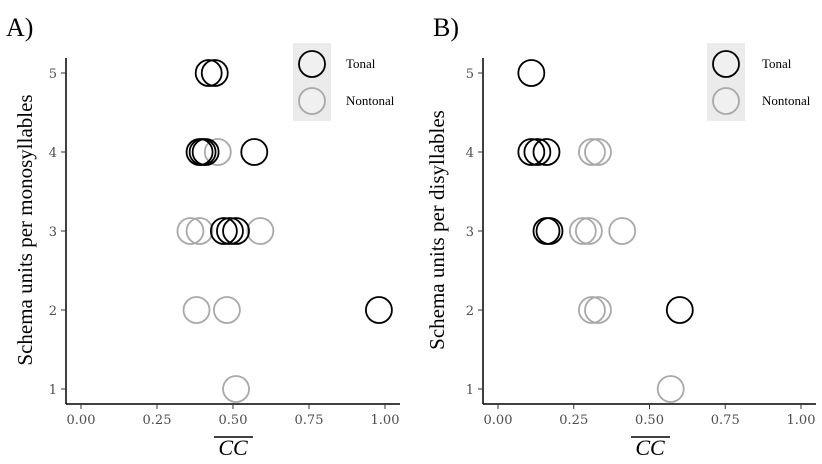 Image resolution: width=822 pixels, height=464 pixels. Describe the element at coordinates (777, 63) in the screenshot. I see `panel-b-legend-tonal-label: Tonal` at that location.